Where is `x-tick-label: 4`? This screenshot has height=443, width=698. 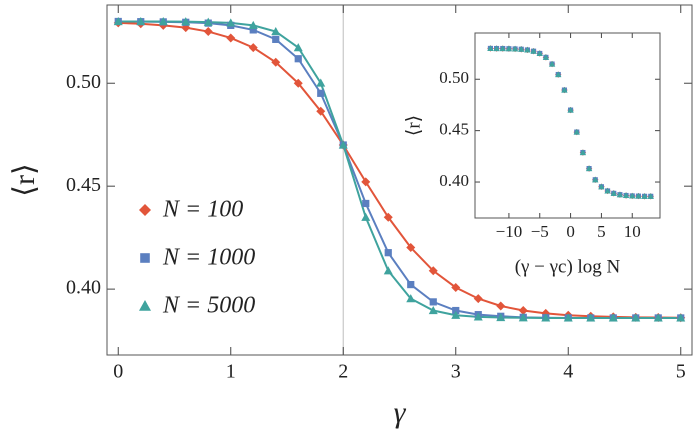 x-tick-label: 4 is located at coordinates (568, 372).